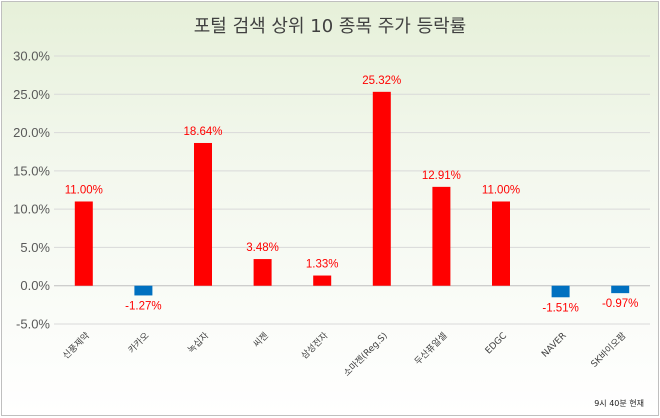 Image resolution: width=660 pixels, height=418 pixels. I want to click on chart-title: 포털 검색 상위 10 종목 주가 등락률, so click(330, 26).